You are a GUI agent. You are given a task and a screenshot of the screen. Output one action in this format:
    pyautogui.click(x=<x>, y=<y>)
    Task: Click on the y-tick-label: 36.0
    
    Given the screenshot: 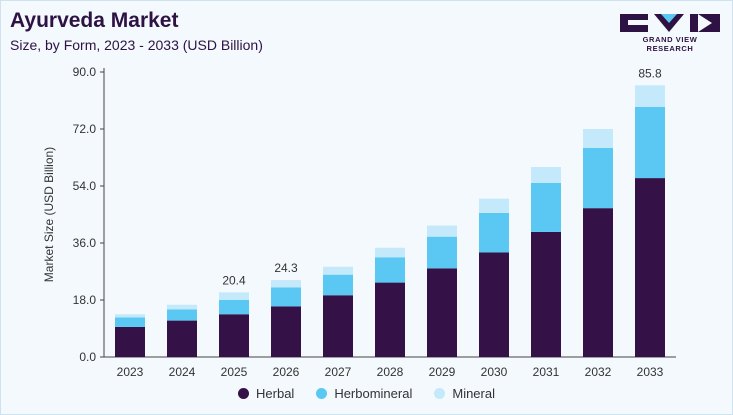 What is the action you would take?
    pyautogui.click(x=85, y=243)
    